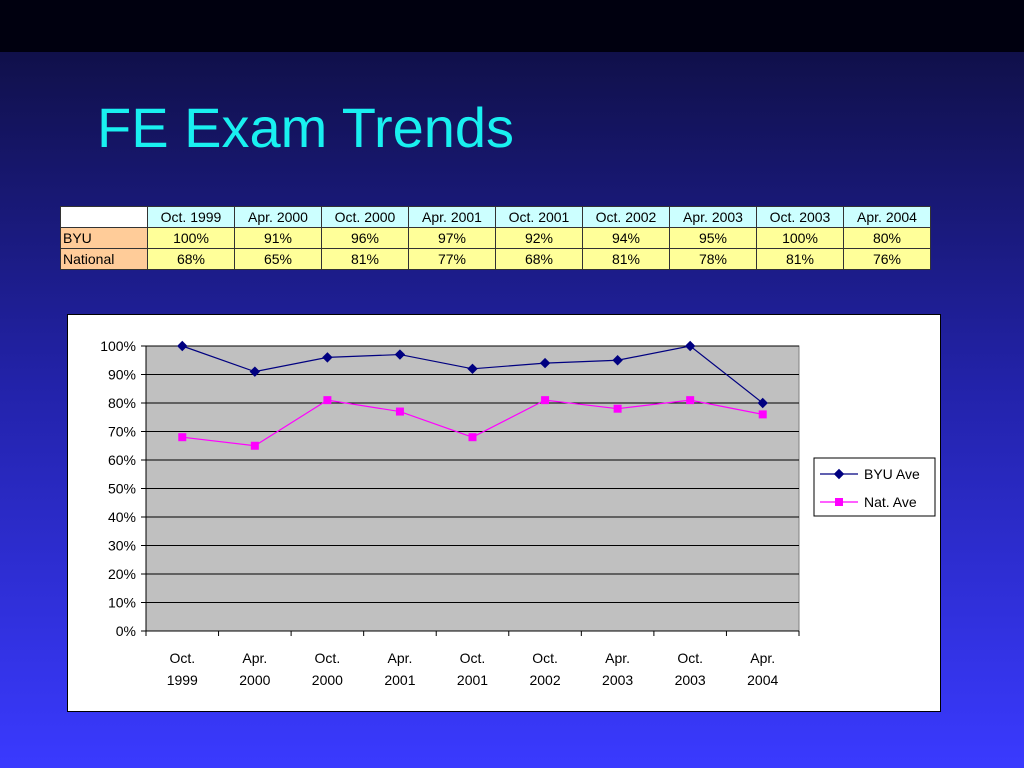  I want to click on table-column-header: Oct. 2000, so click(365, 217).